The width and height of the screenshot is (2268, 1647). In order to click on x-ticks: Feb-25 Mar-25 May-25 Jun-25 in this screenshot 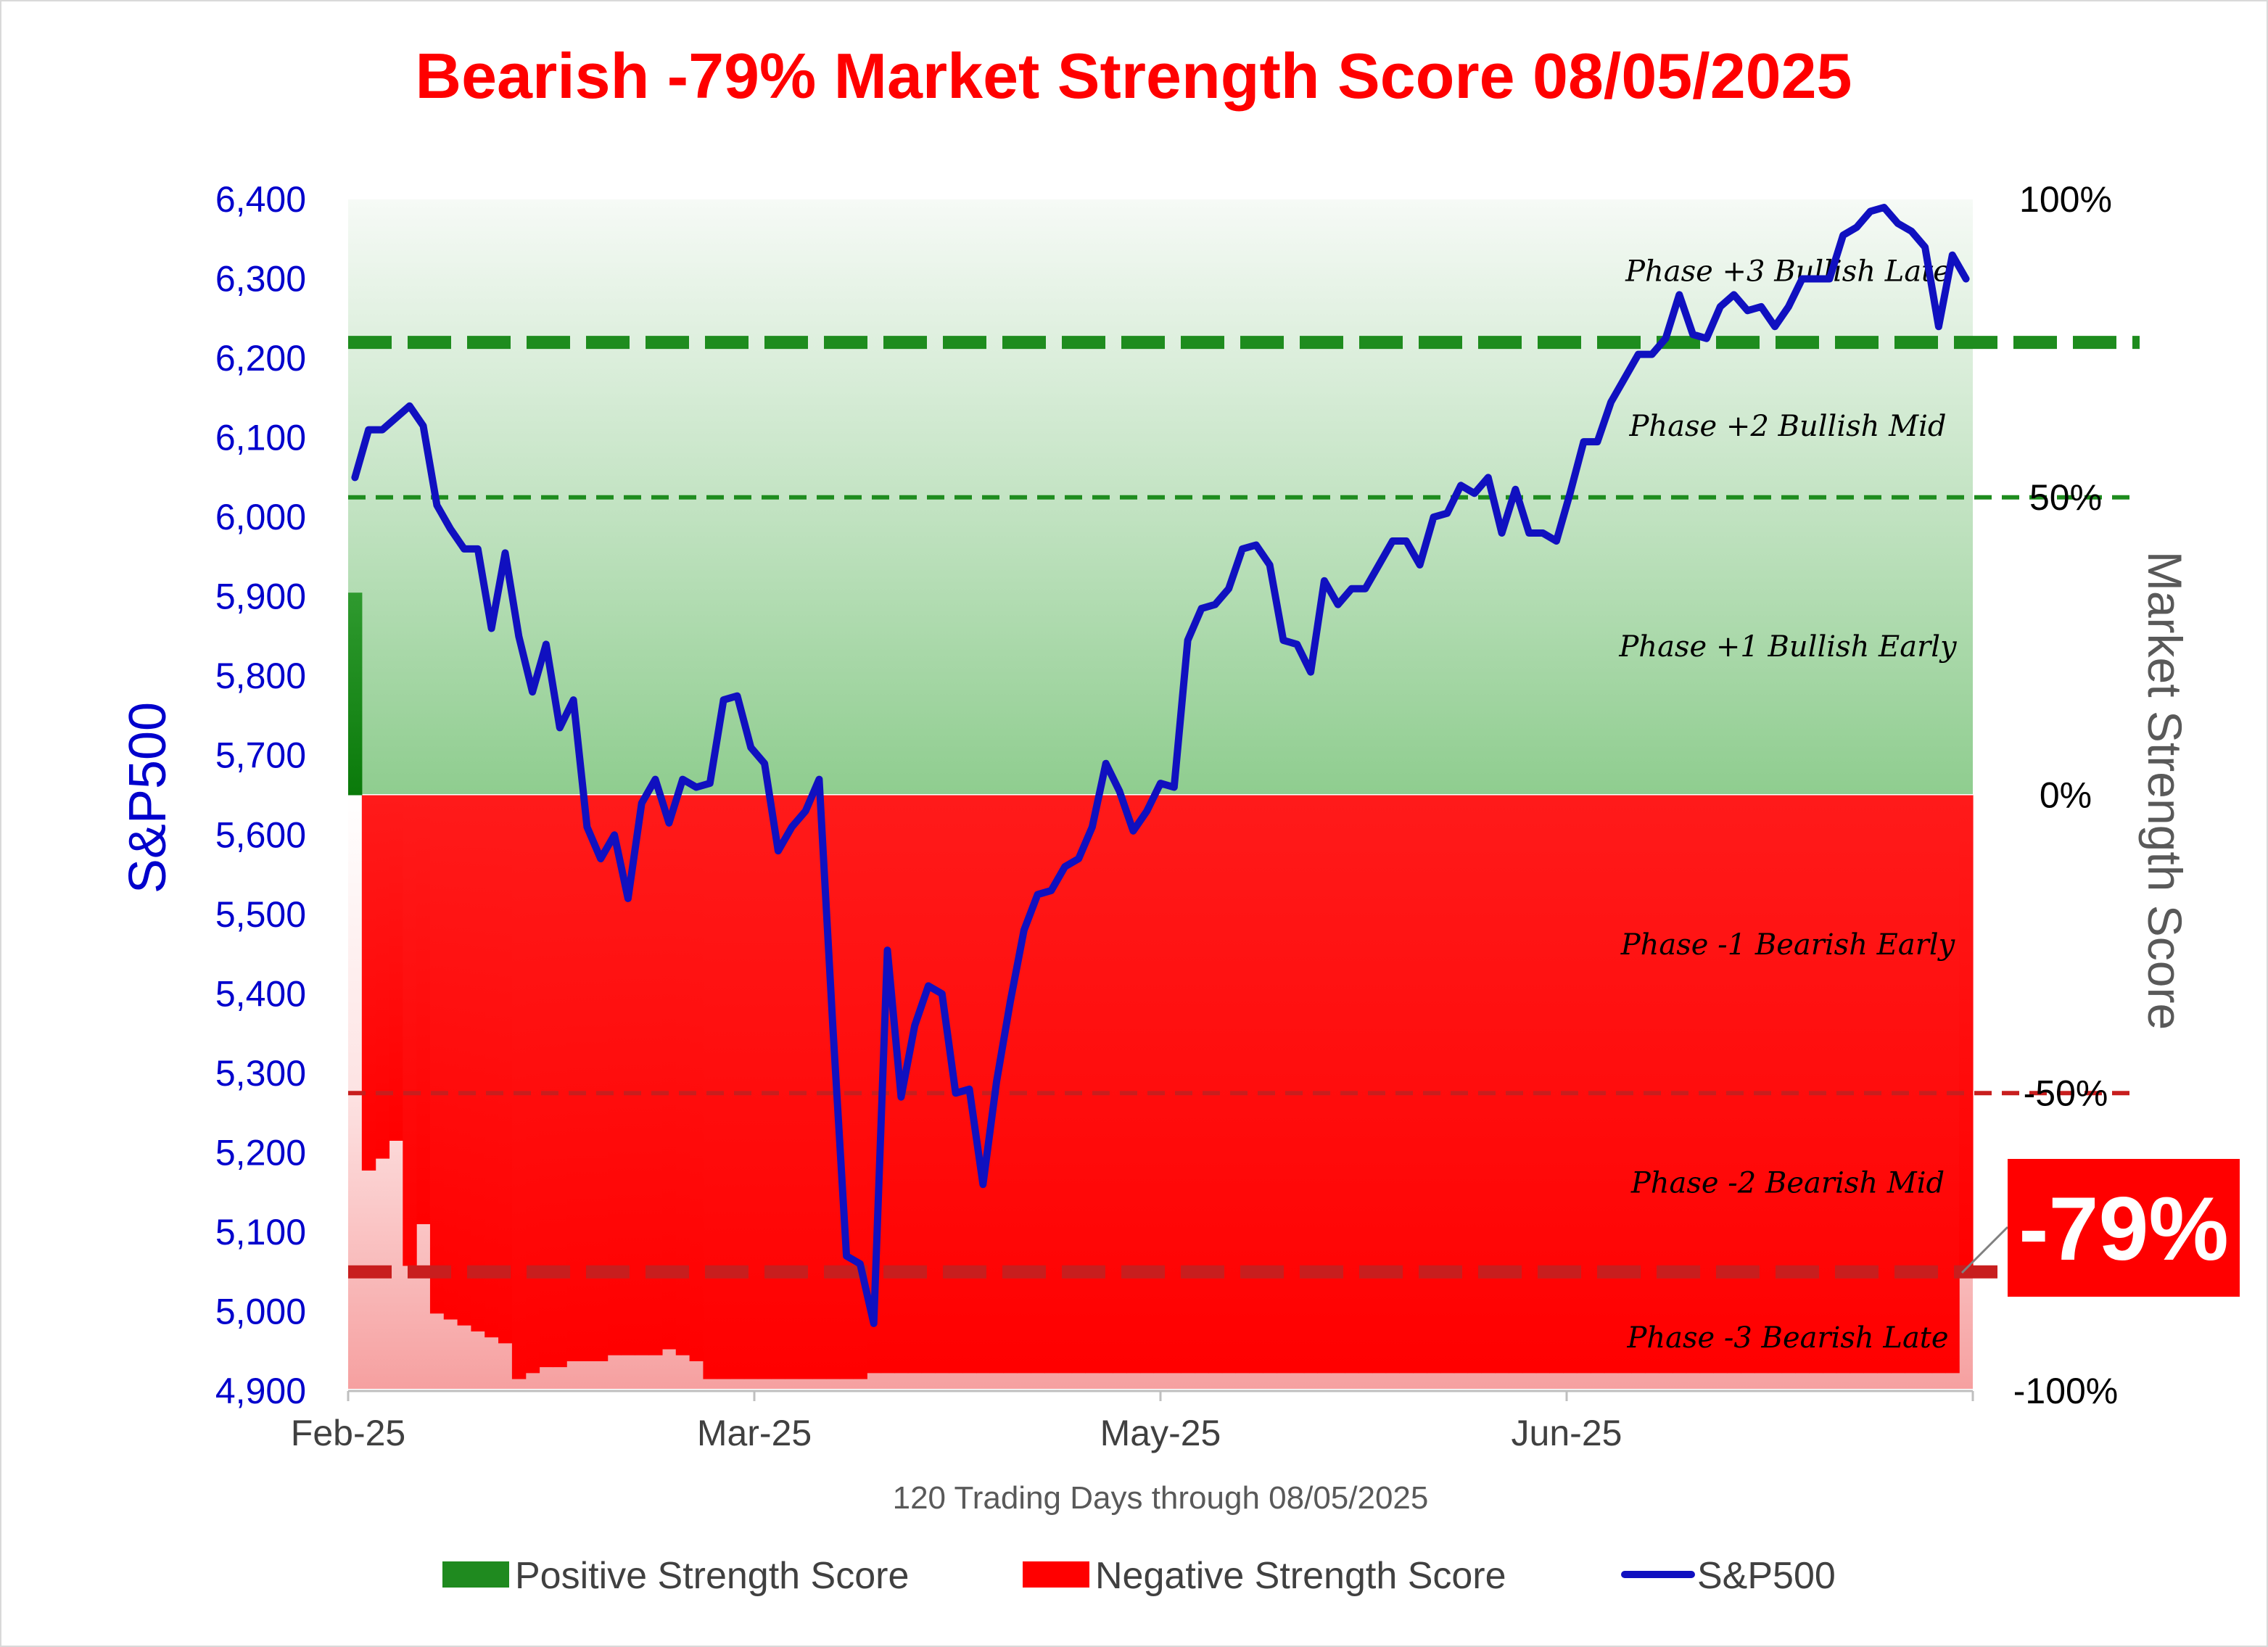, I will do `click(1132, 1422)`.